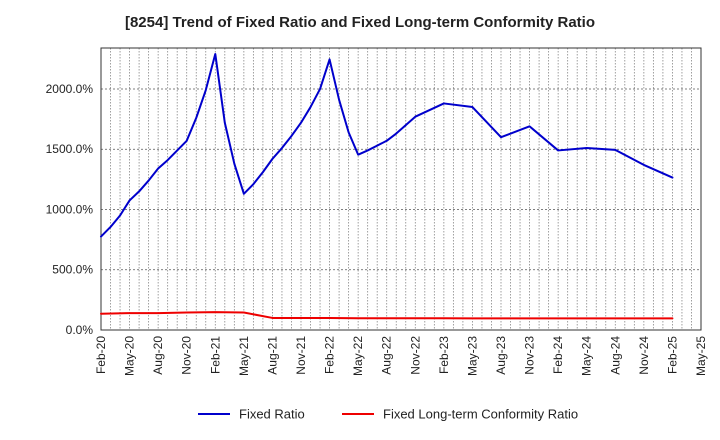 Image resolution: width=720 pixels, height=440 pixels. What do you see at coordinates (501, 355) in the screenshot?
I see `x-tick-label: Aug-23` at bounding box center [501, 355].